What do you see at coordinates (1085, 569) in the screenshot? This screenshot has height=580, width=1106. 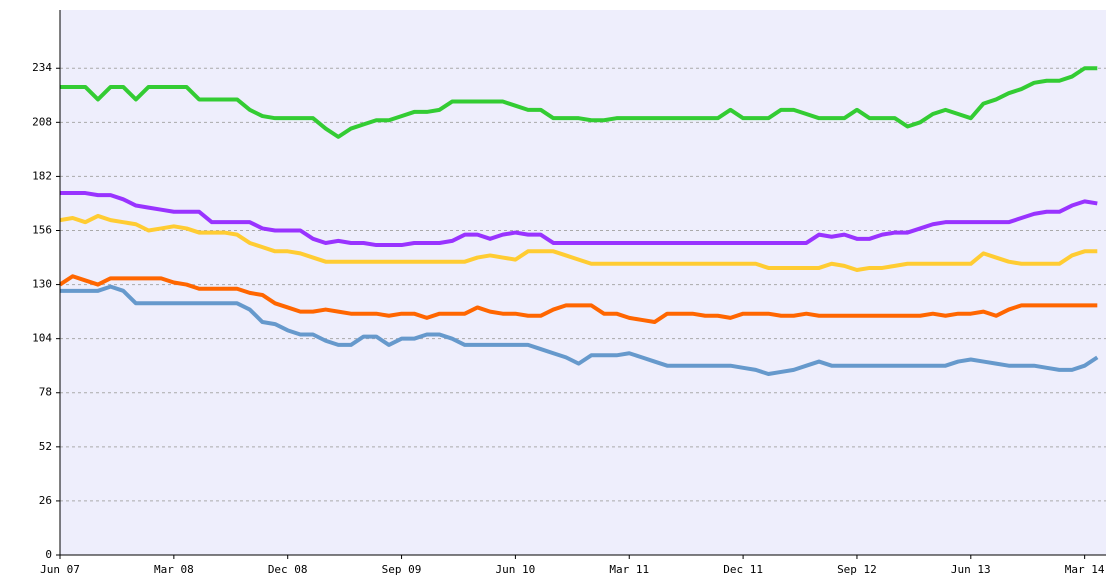 I see `x-tick-label: Mar 14` at bounding box center [1085, 569].